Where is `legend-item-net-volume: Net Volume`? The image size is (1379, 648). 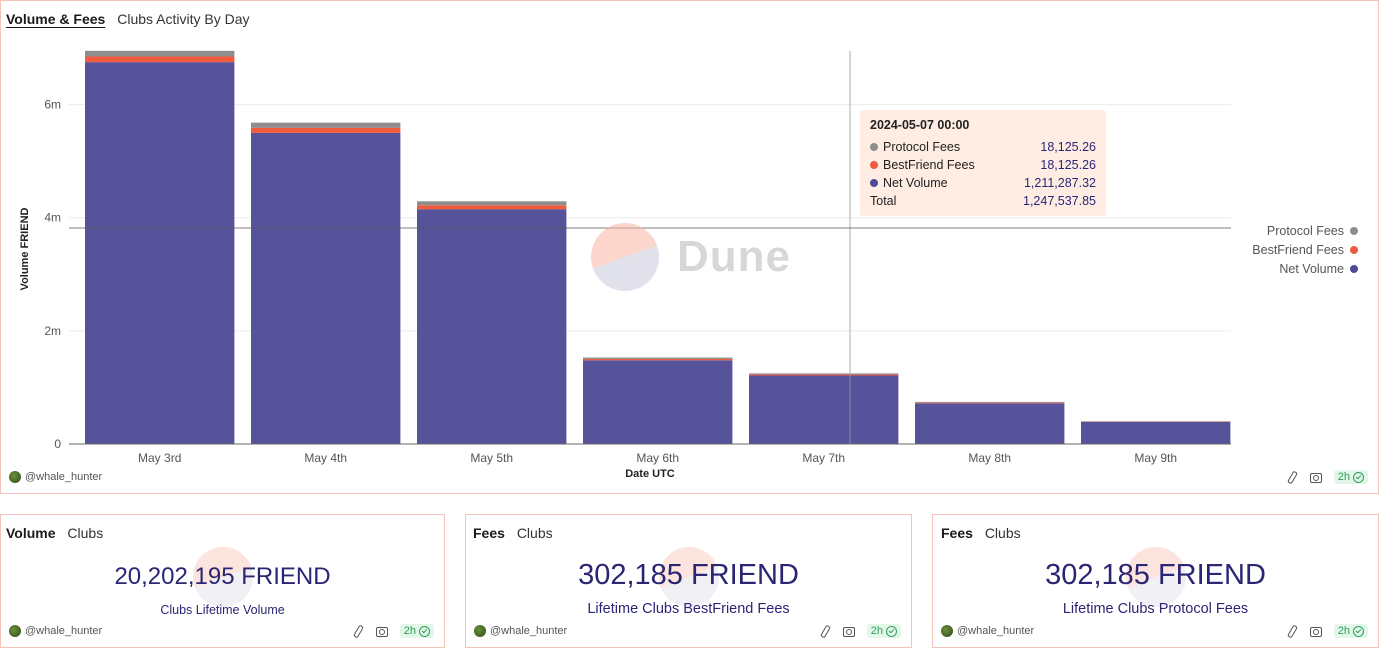
legend-item-net-volume: Net Volume is located at coordinates (1305, 268).